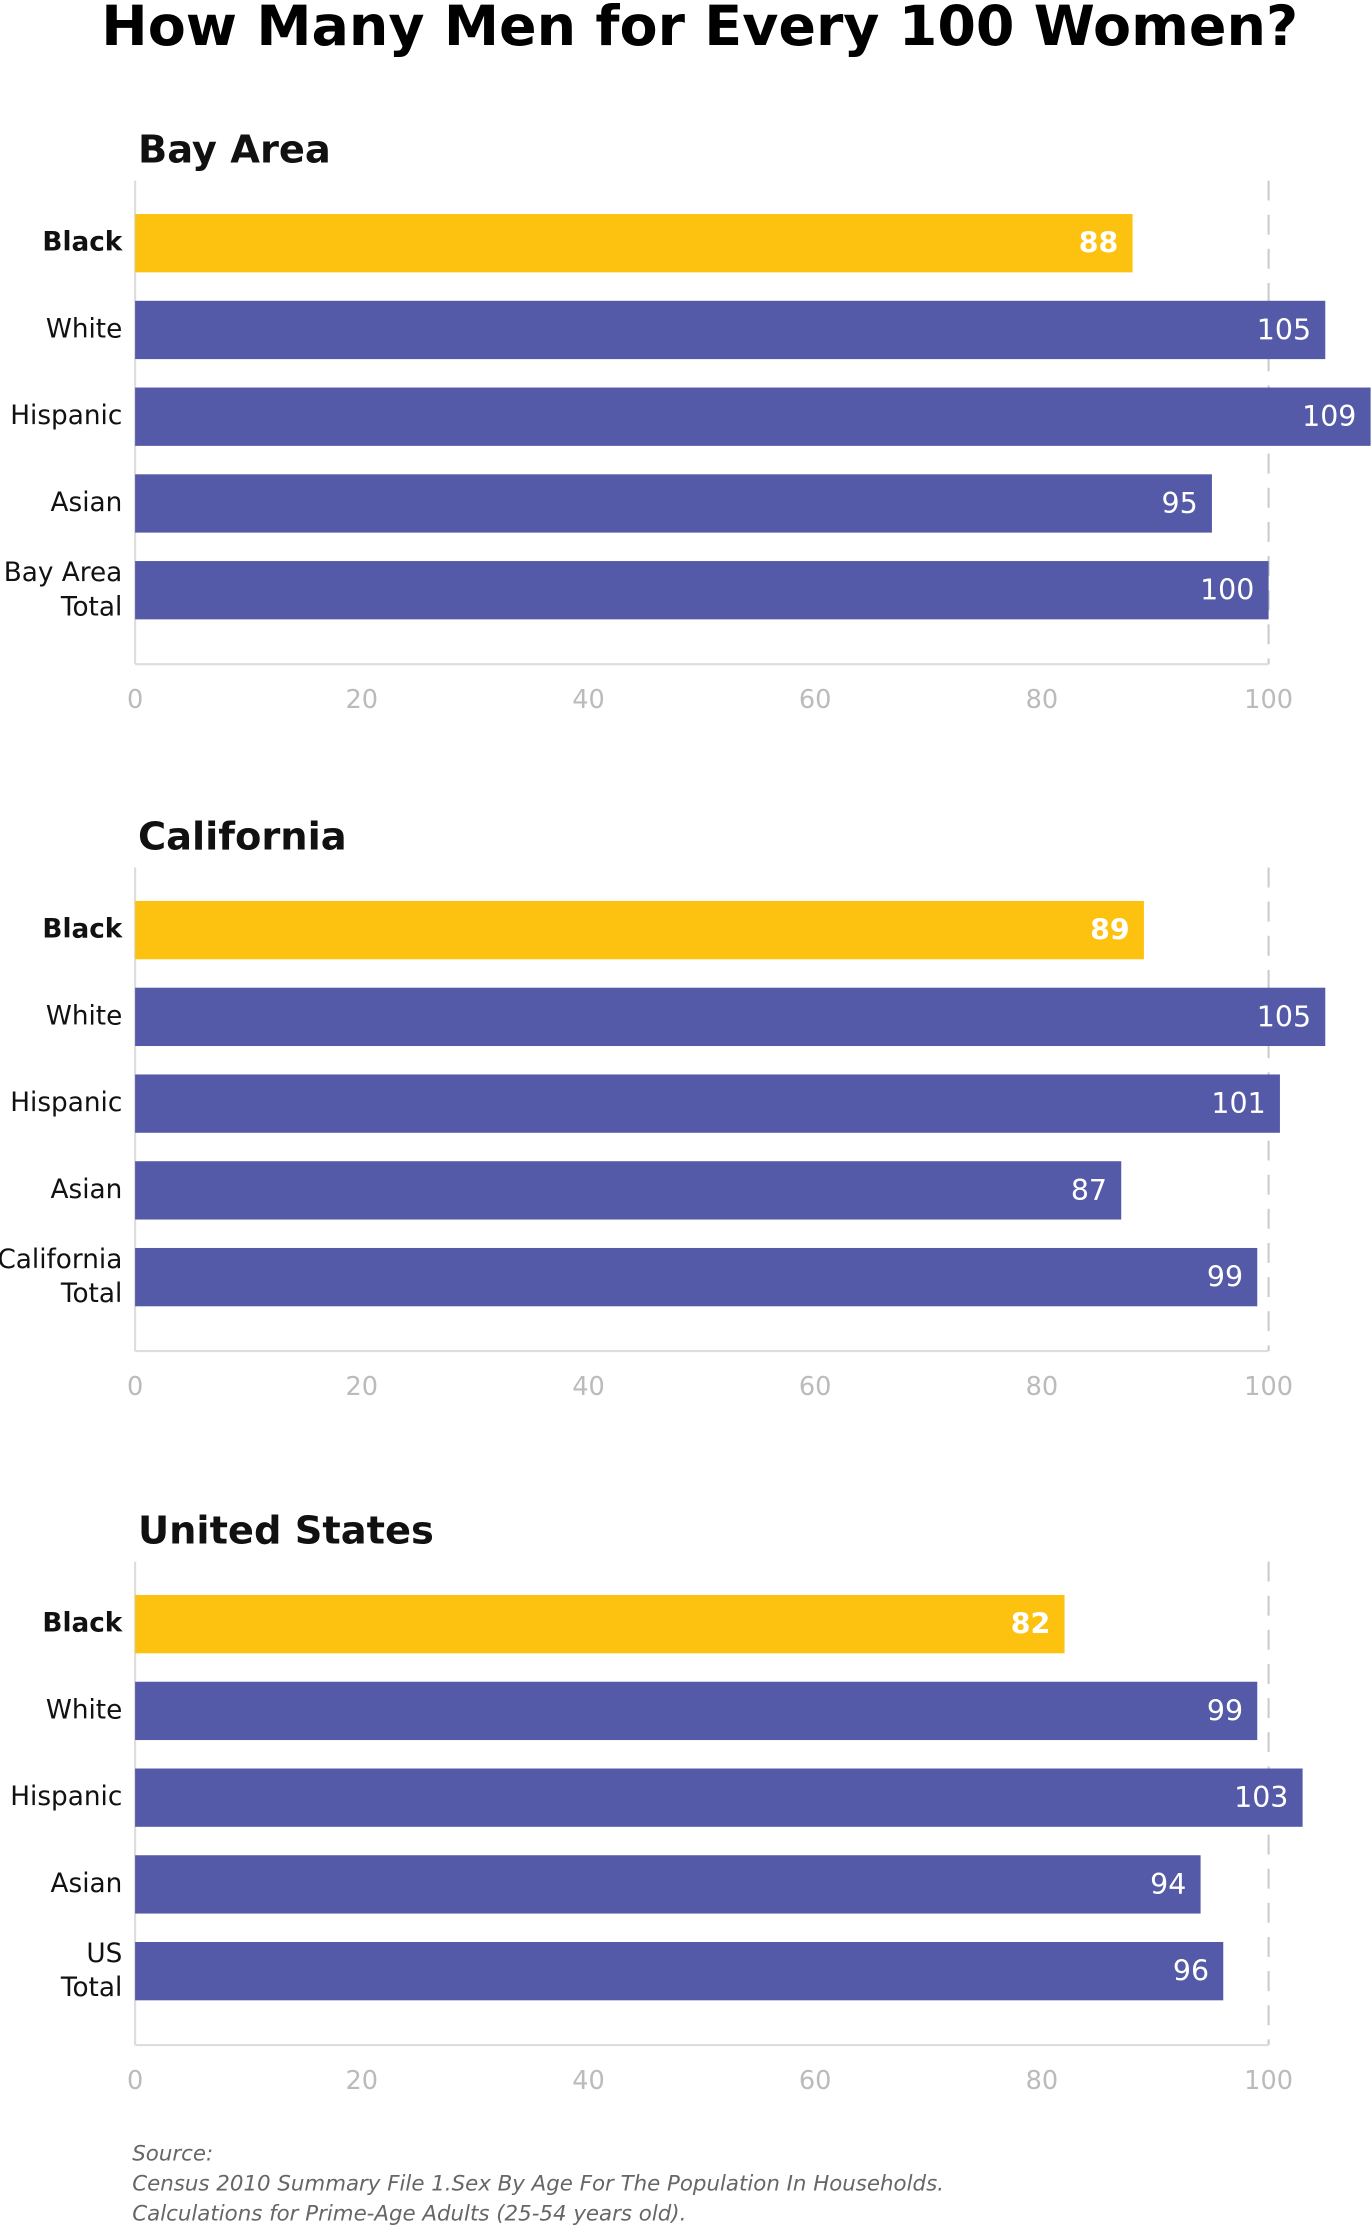  Describe the element at coordinates (91, 1971) in the screenshot. I see `category-label: US Total` at that location.